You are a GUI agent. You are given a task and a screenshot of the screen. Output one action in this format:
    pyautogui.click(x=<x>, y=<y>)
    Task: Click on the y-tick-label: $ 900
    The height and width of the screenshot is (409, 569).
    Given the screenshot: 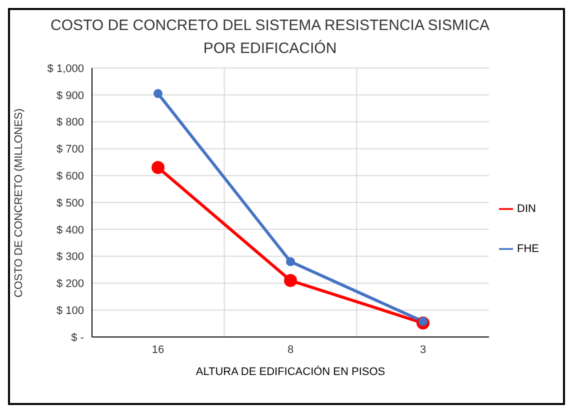 What is the action you would take?
    pyautogui.click(x=70, y=96)
    